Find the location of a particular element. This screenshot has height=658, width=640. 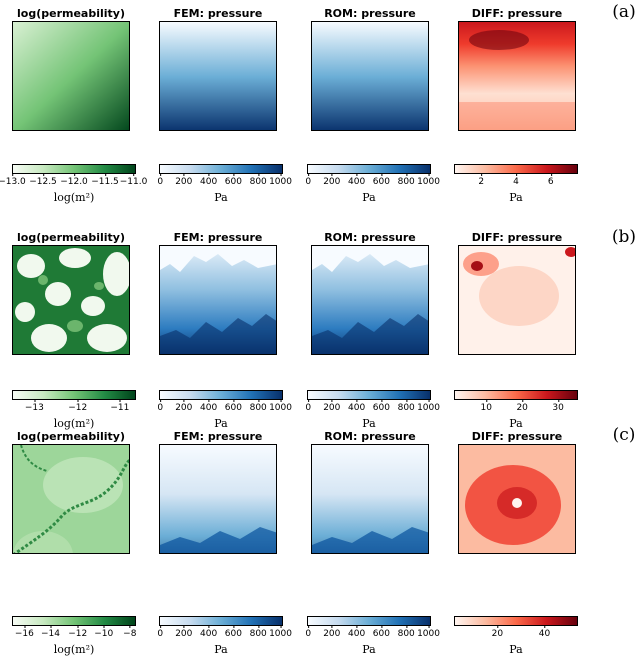

tick-label: 4 is located at coordinates (516, 180).